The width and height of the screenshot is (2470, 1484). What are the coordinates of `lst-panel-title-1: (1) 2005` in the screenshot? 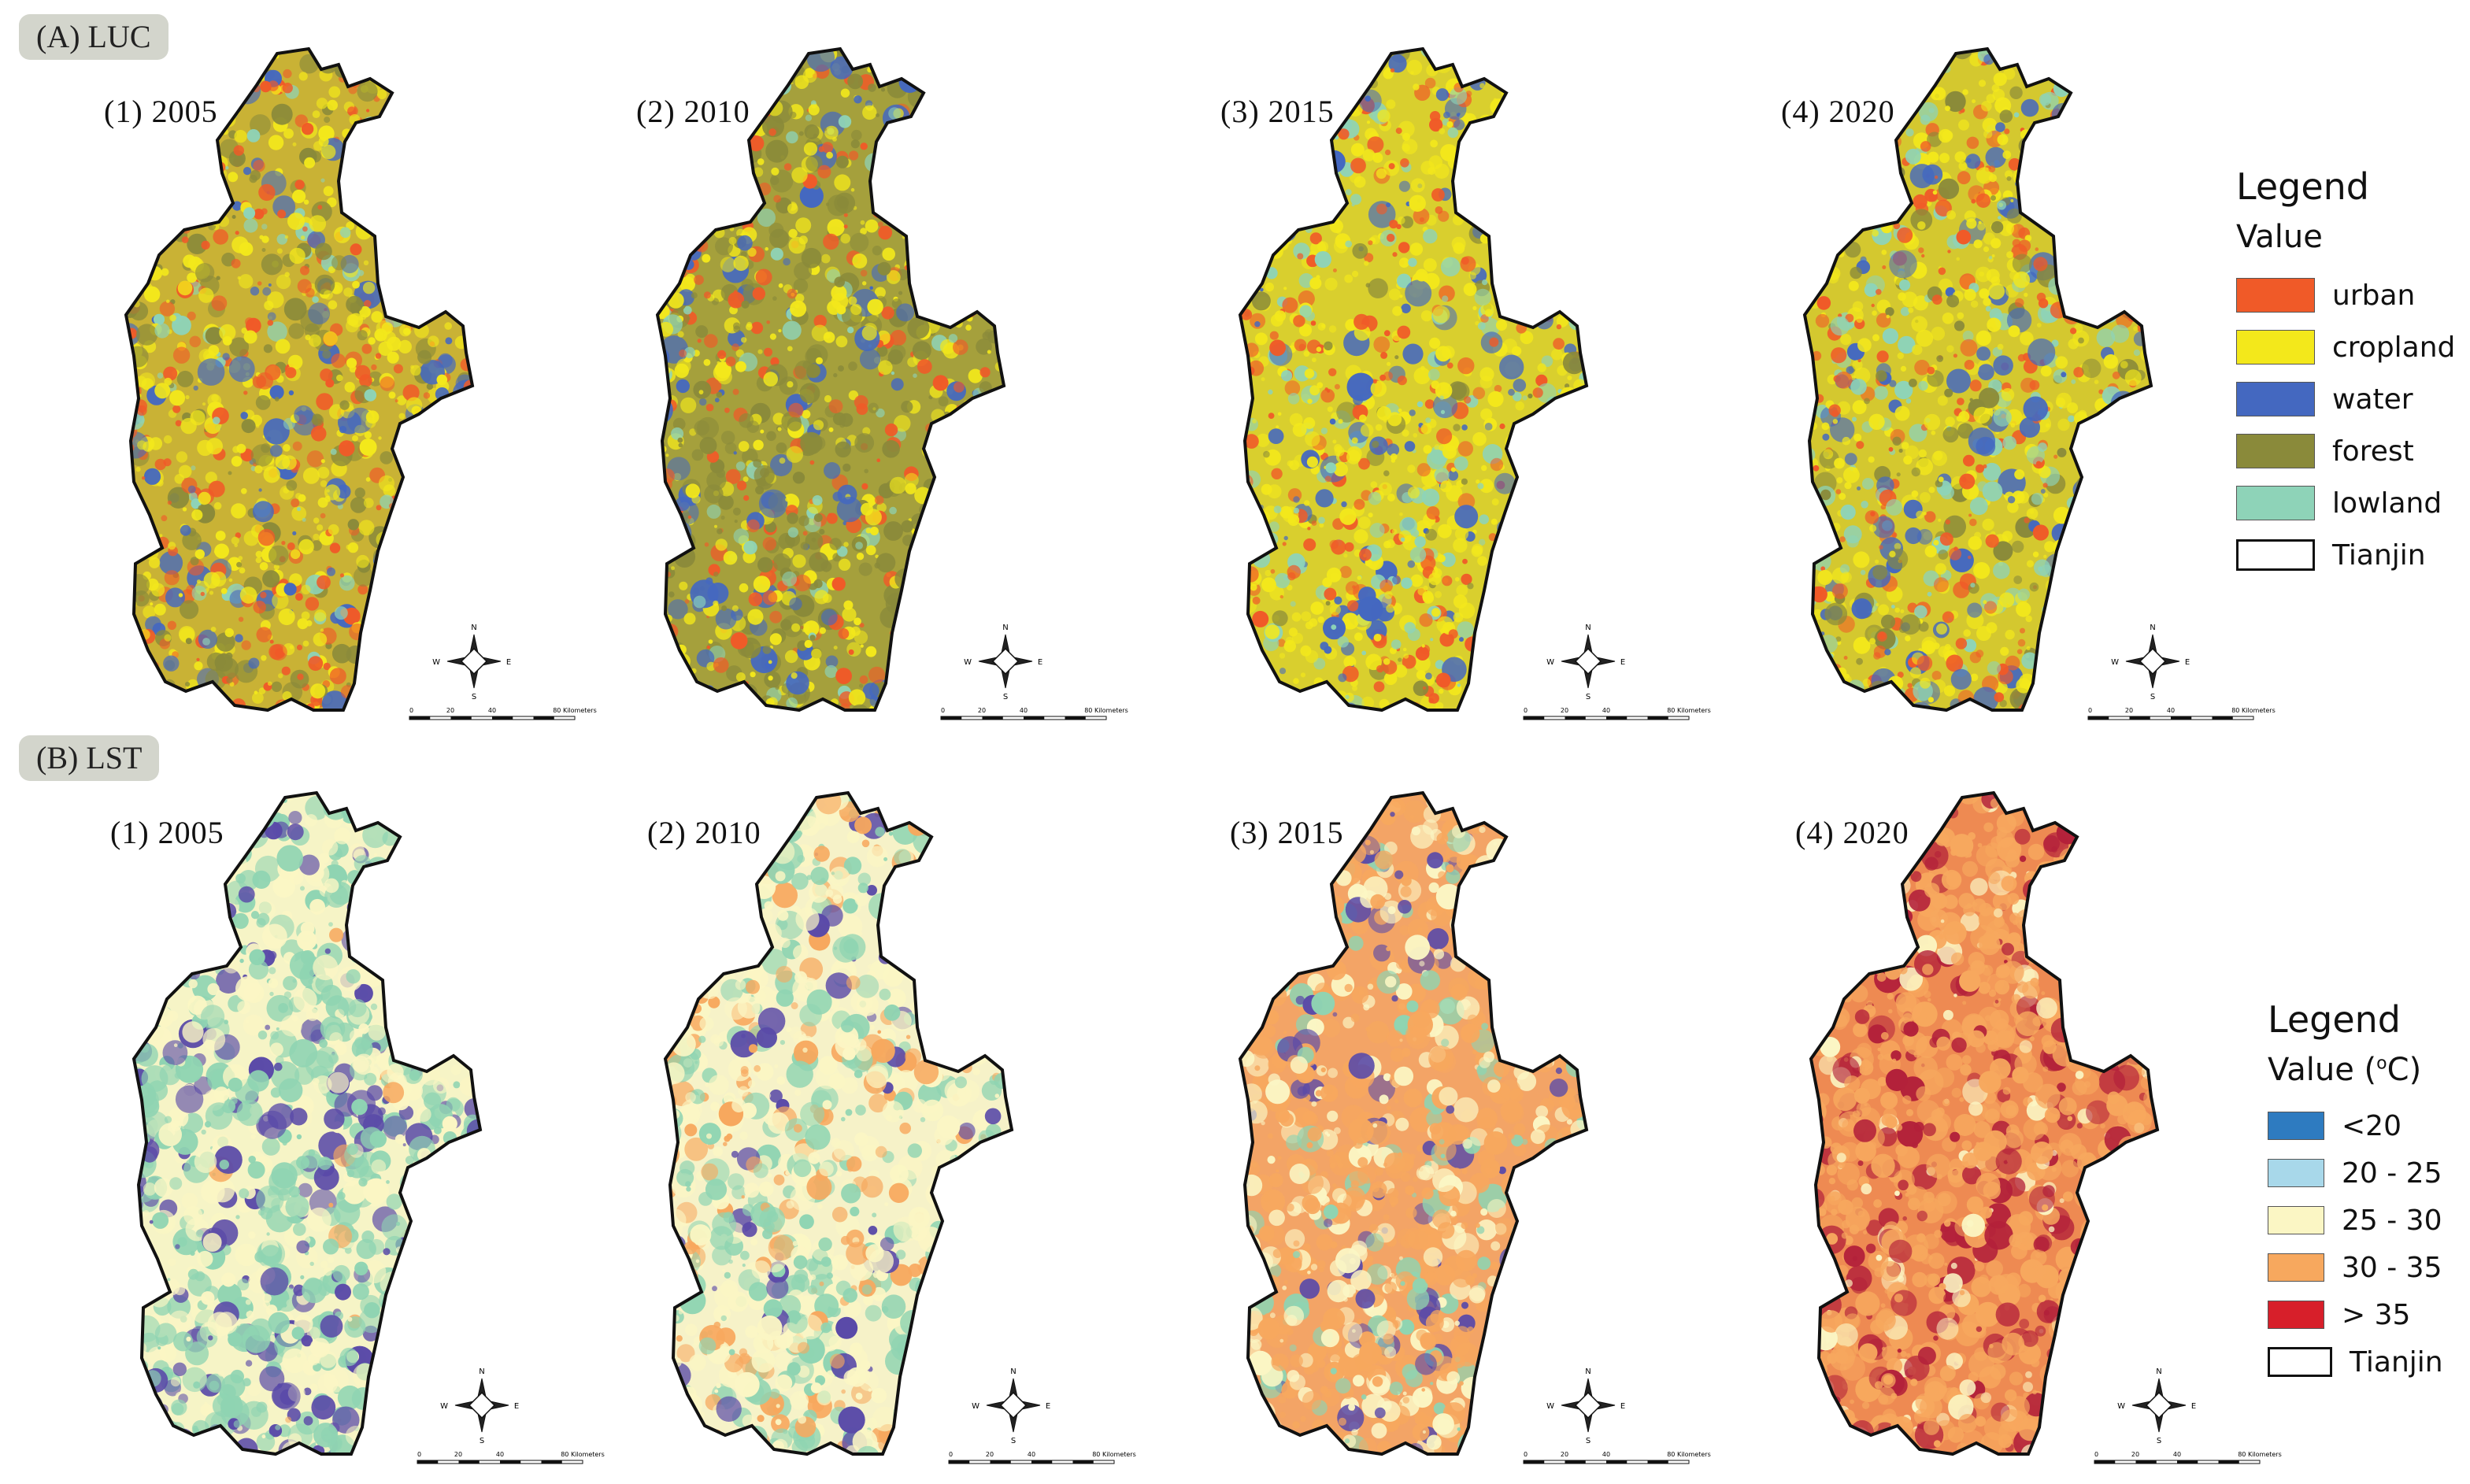 It's located at (167, 832).